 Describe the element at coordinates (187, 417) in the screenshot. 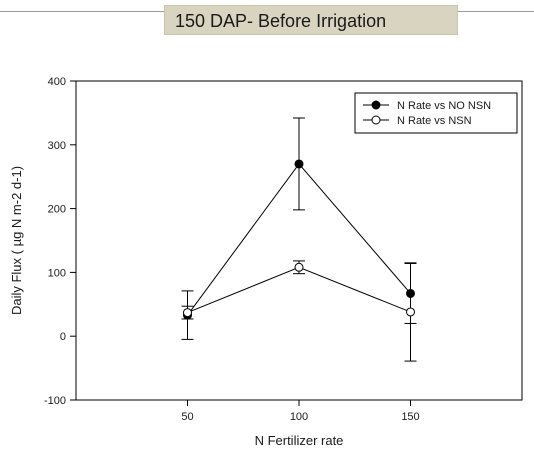

I see `x-tick-label: 50` at that location.